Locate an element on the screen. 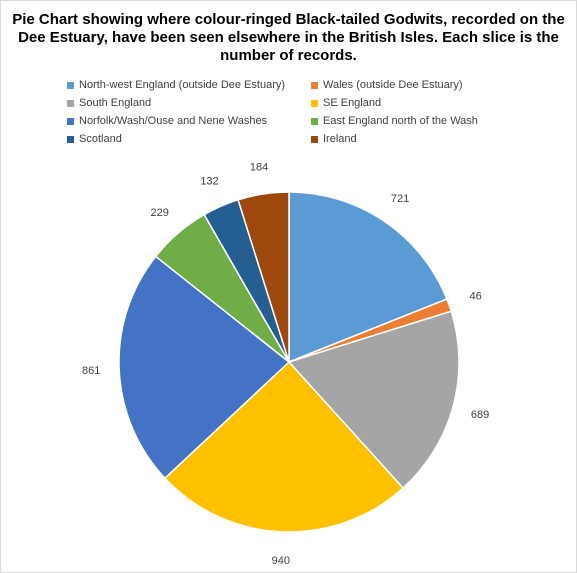 This screenshot has width=577, height=573. legend-label: South England is located at coordinates (115, 103).